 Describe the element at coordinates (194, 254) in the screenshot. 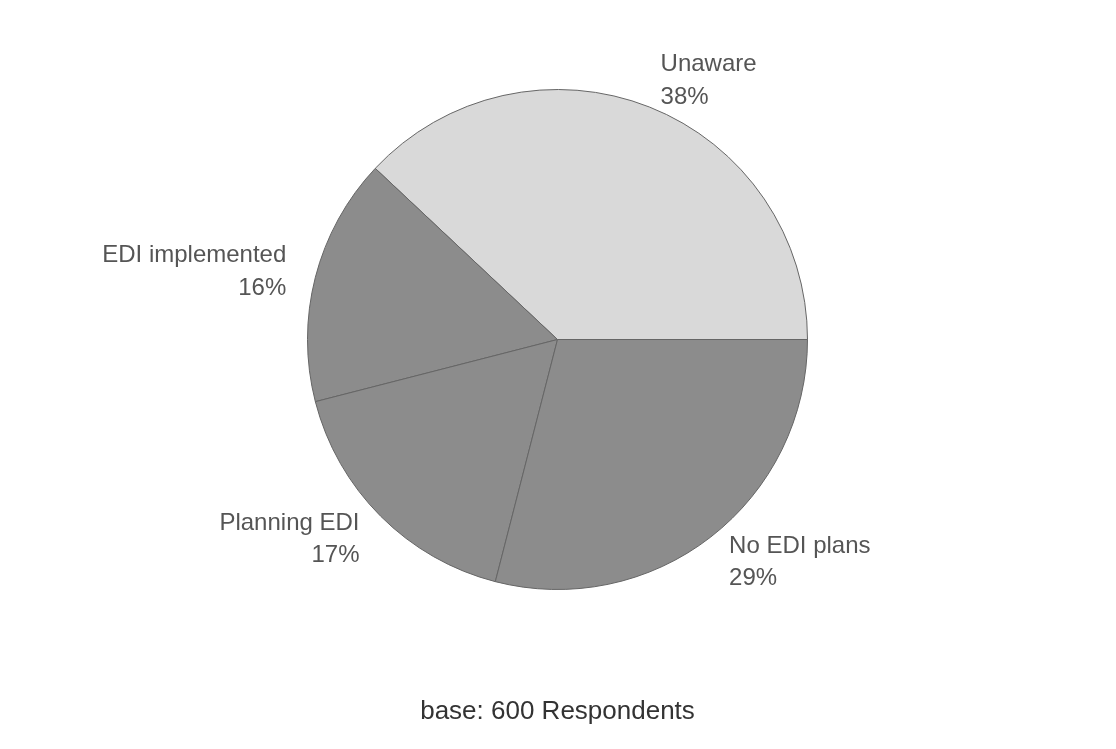

I see `slice-label: EDI implemented` at that location.